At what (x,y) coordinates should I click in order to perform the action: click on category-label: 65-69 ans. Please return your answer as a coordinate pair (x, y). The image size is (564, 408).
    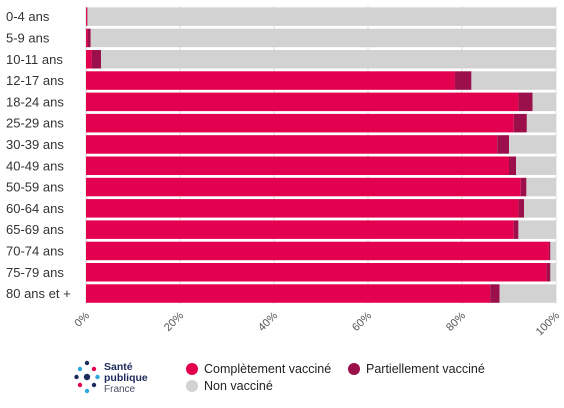
    Looking at the image, I should click on (35, 229).